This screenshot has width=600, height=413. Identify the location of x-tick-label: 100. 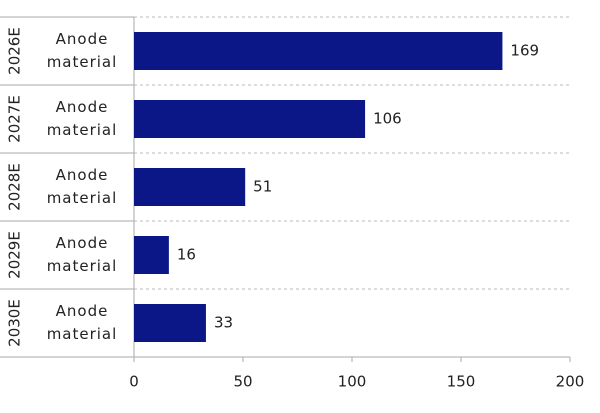
(352, 382).